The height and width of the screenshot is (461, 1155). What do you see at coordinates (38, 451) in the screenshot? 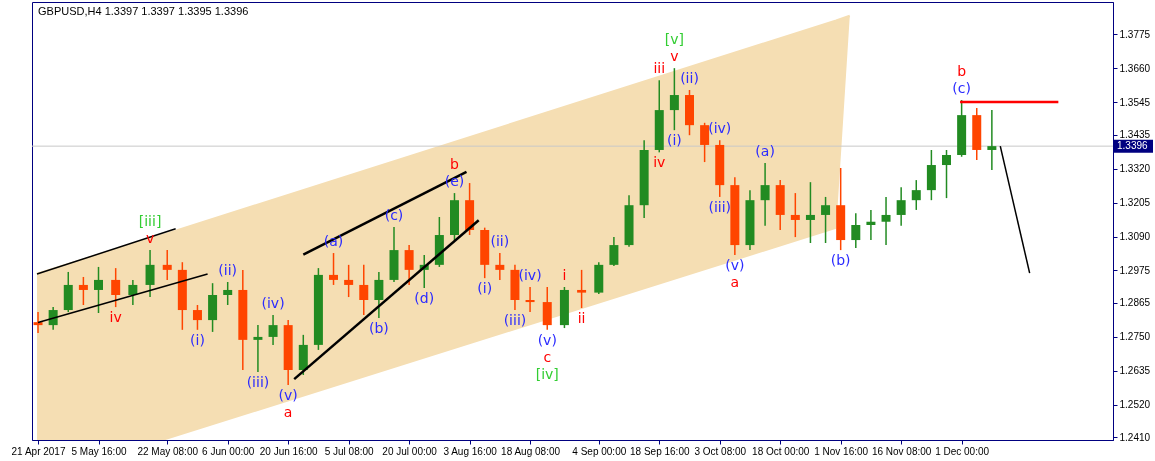
I see `x-tick-label: 21 Apr 2017` at bounding box center [38, 451].